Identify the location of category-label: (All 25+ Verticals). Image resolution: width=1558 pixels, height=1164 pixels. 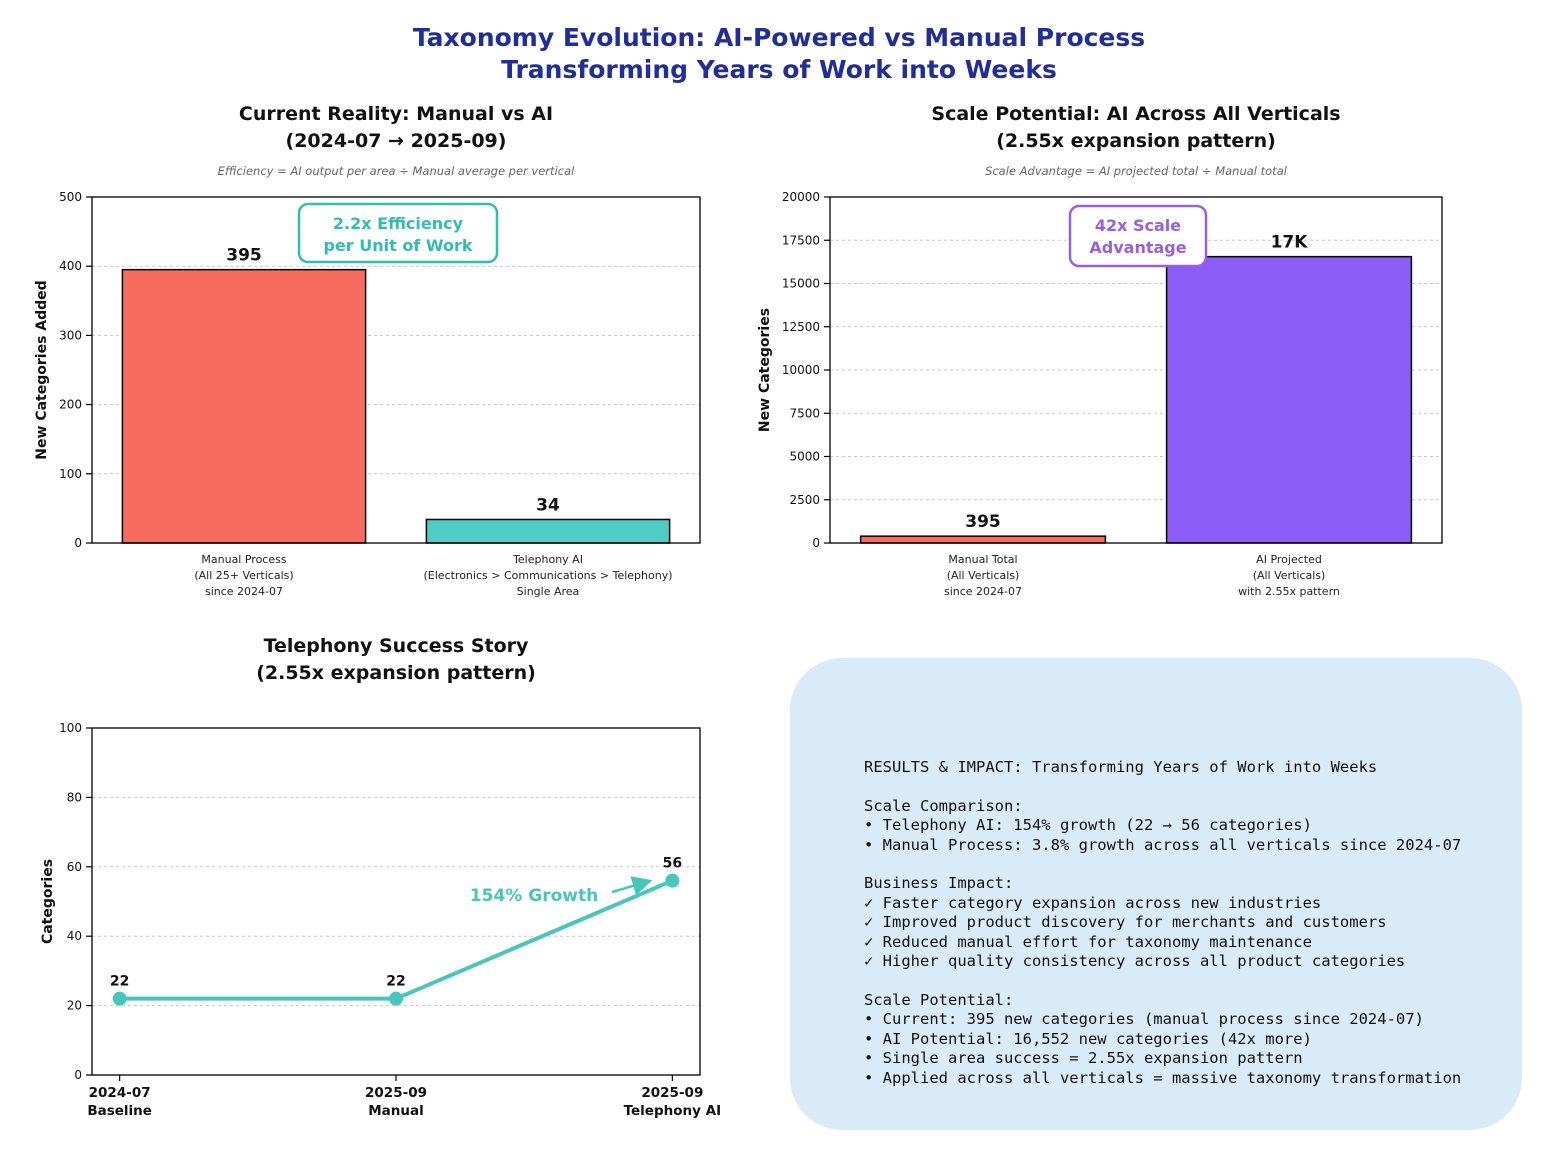
(243, 575).